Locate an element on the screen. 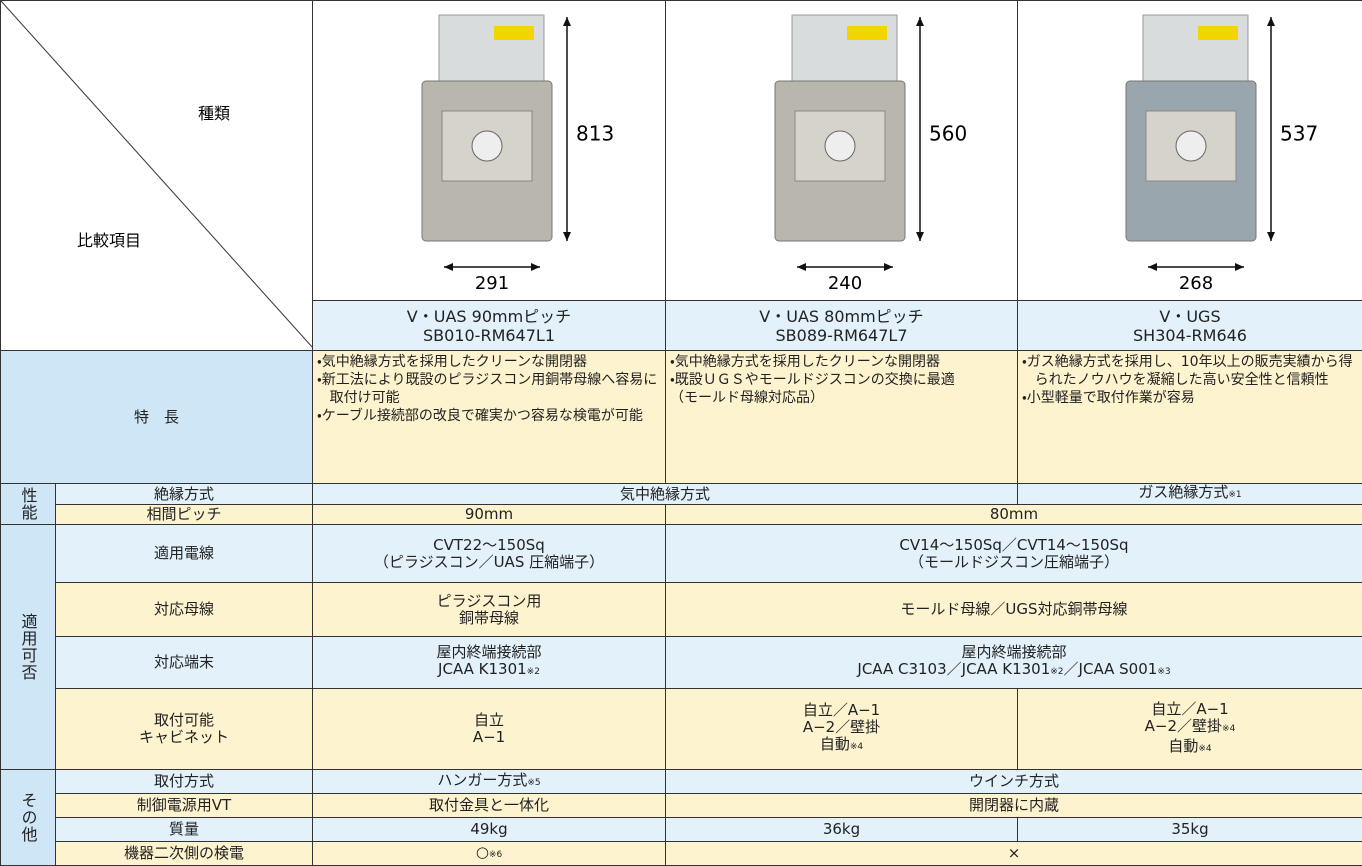 Image resolution: width=1362 pixels, height=866 pixels. value-text: CV14〜150Sq／CVT14〜150Sq is located at coordinates (1013, 545).